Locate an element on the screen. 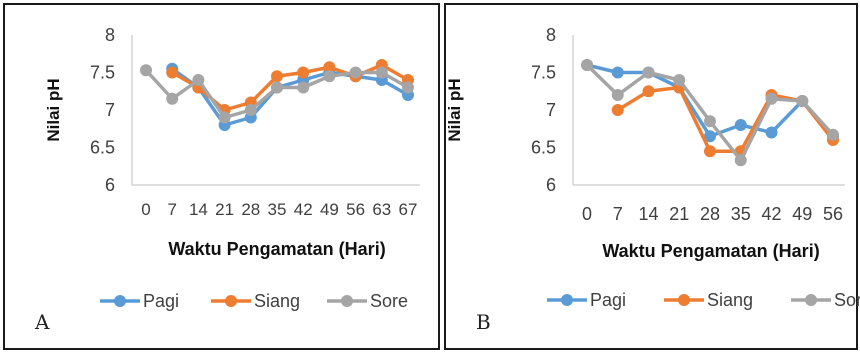 The width and height of the screenshot is (860, 356). x-tick-label: 67 is located at coordinates (408, 209).